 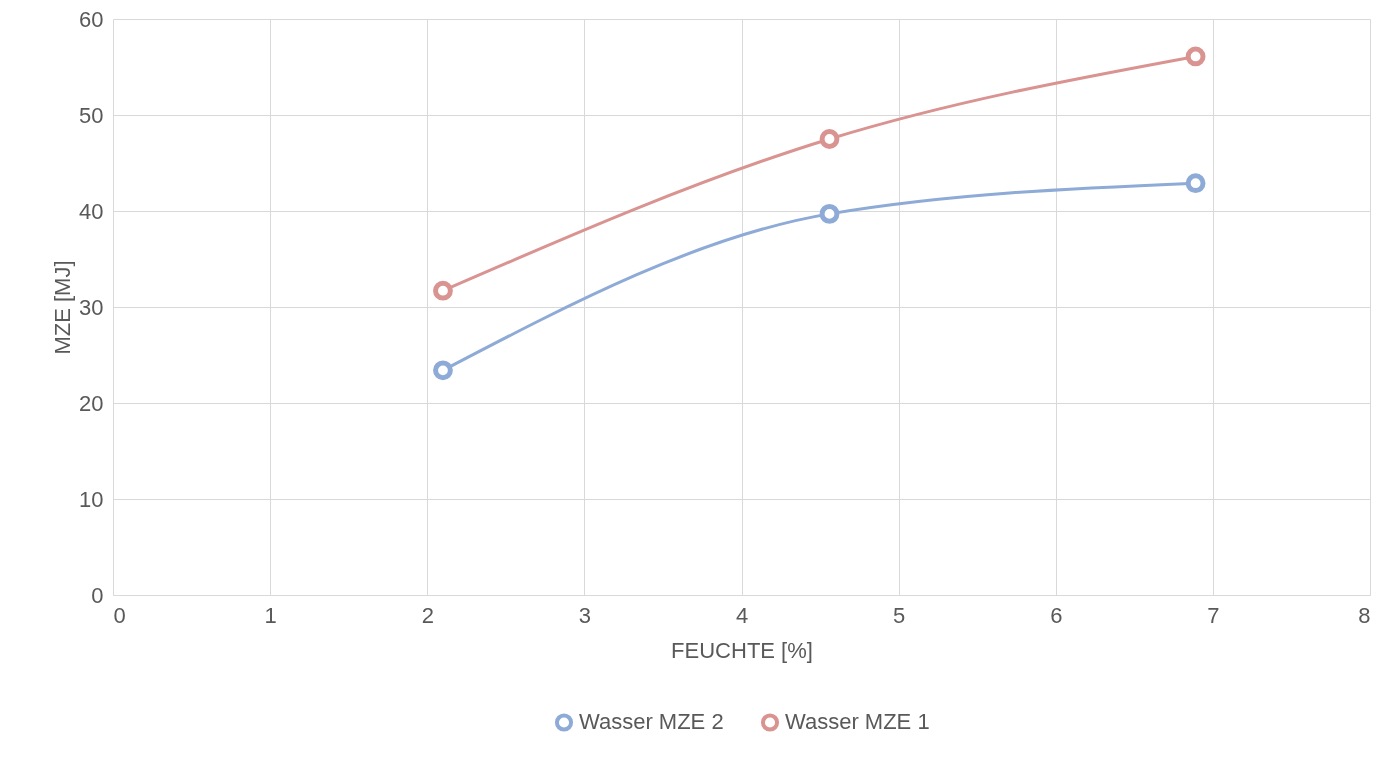 I want to click on x-tick-label: 5, so click(x=899, y=615).